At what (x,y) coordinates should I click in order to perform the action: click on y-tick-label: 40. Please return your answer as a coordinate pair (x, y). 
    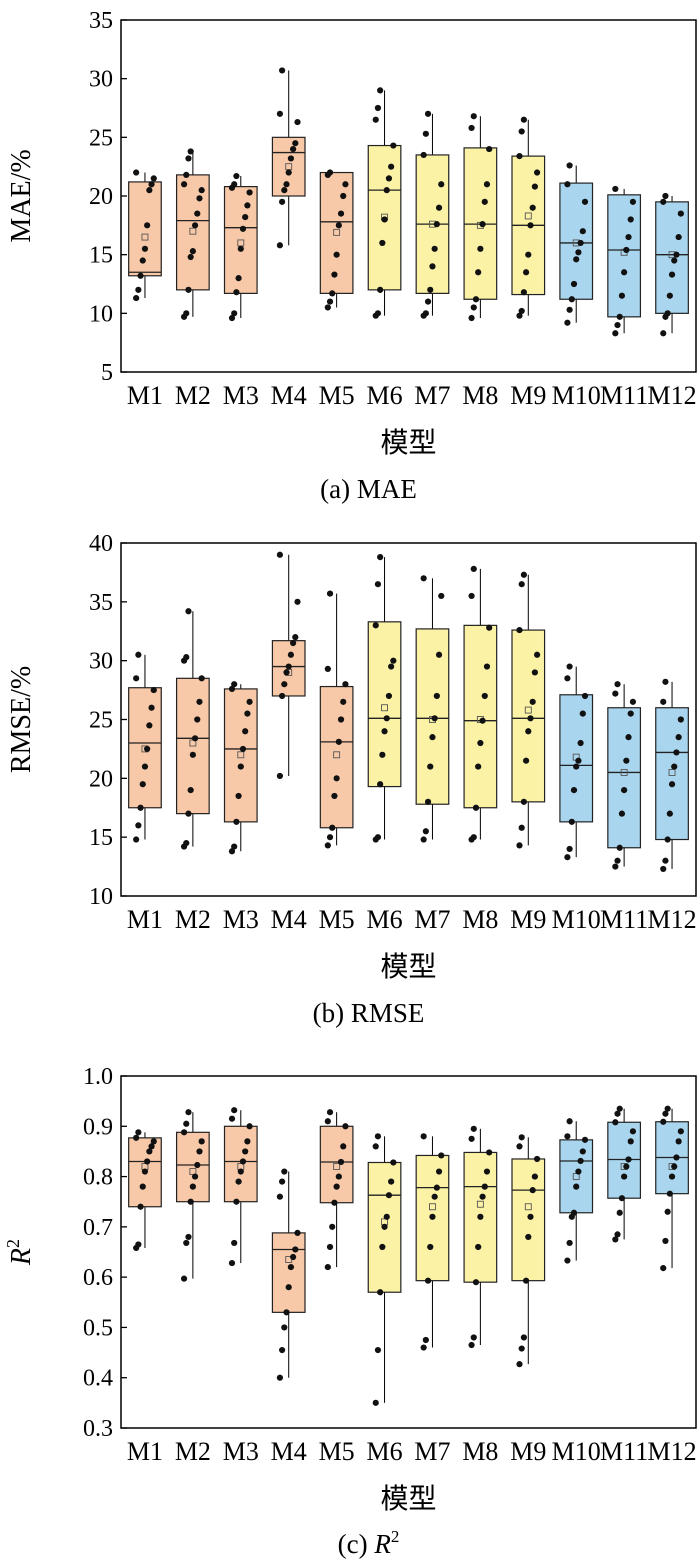
    Looking at the image, I should click on (101, 544).